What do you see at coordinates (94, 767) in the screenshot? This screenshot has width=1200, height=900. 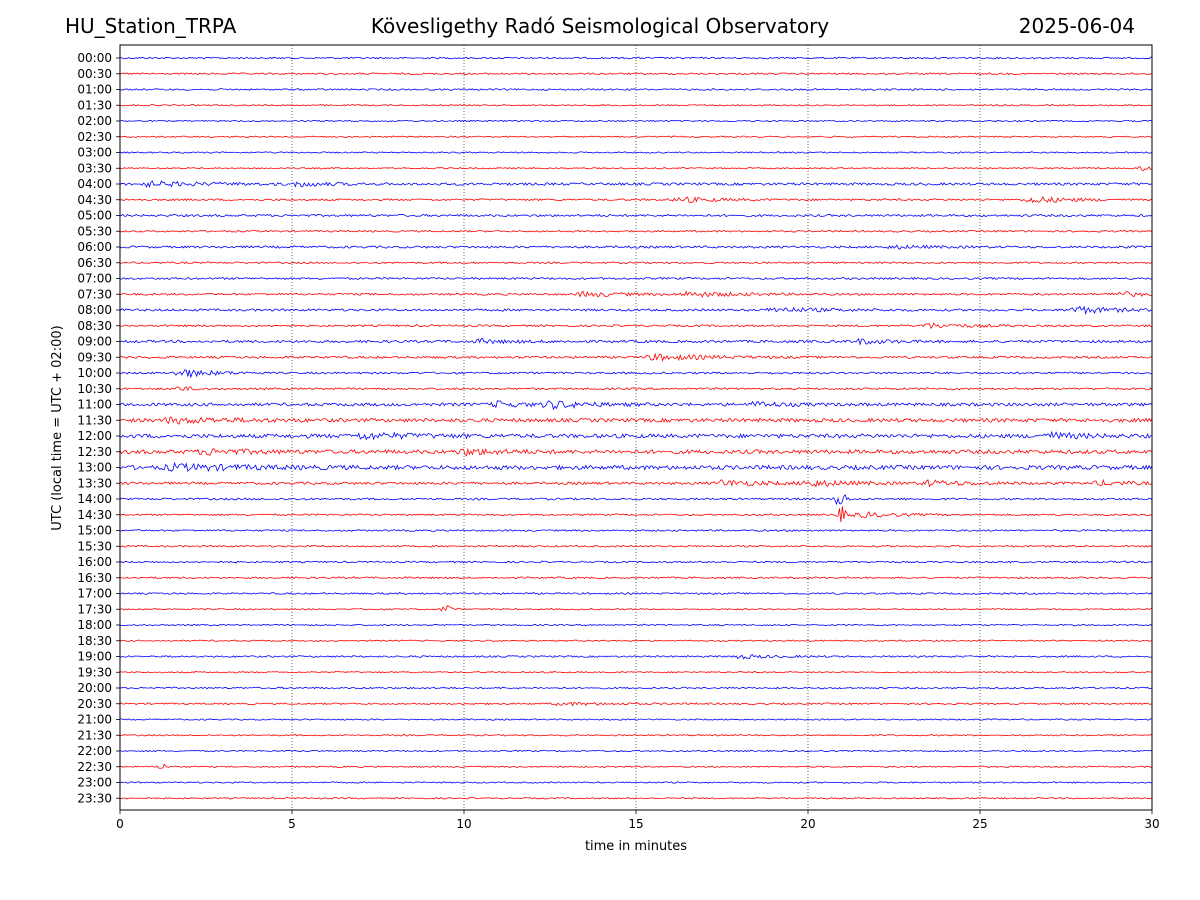 I see `y-tick-label: 22:30` at bounding box center [94, 767].